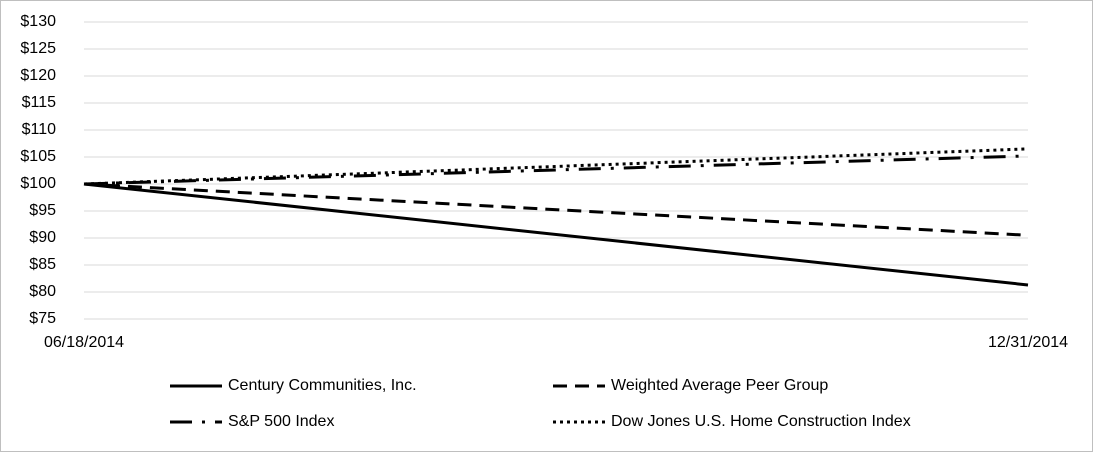 The image size is (1093, 452). Describe the element at coordinates (42, 291) in the screenshot. I see `y-tick-label: $80` at that location.